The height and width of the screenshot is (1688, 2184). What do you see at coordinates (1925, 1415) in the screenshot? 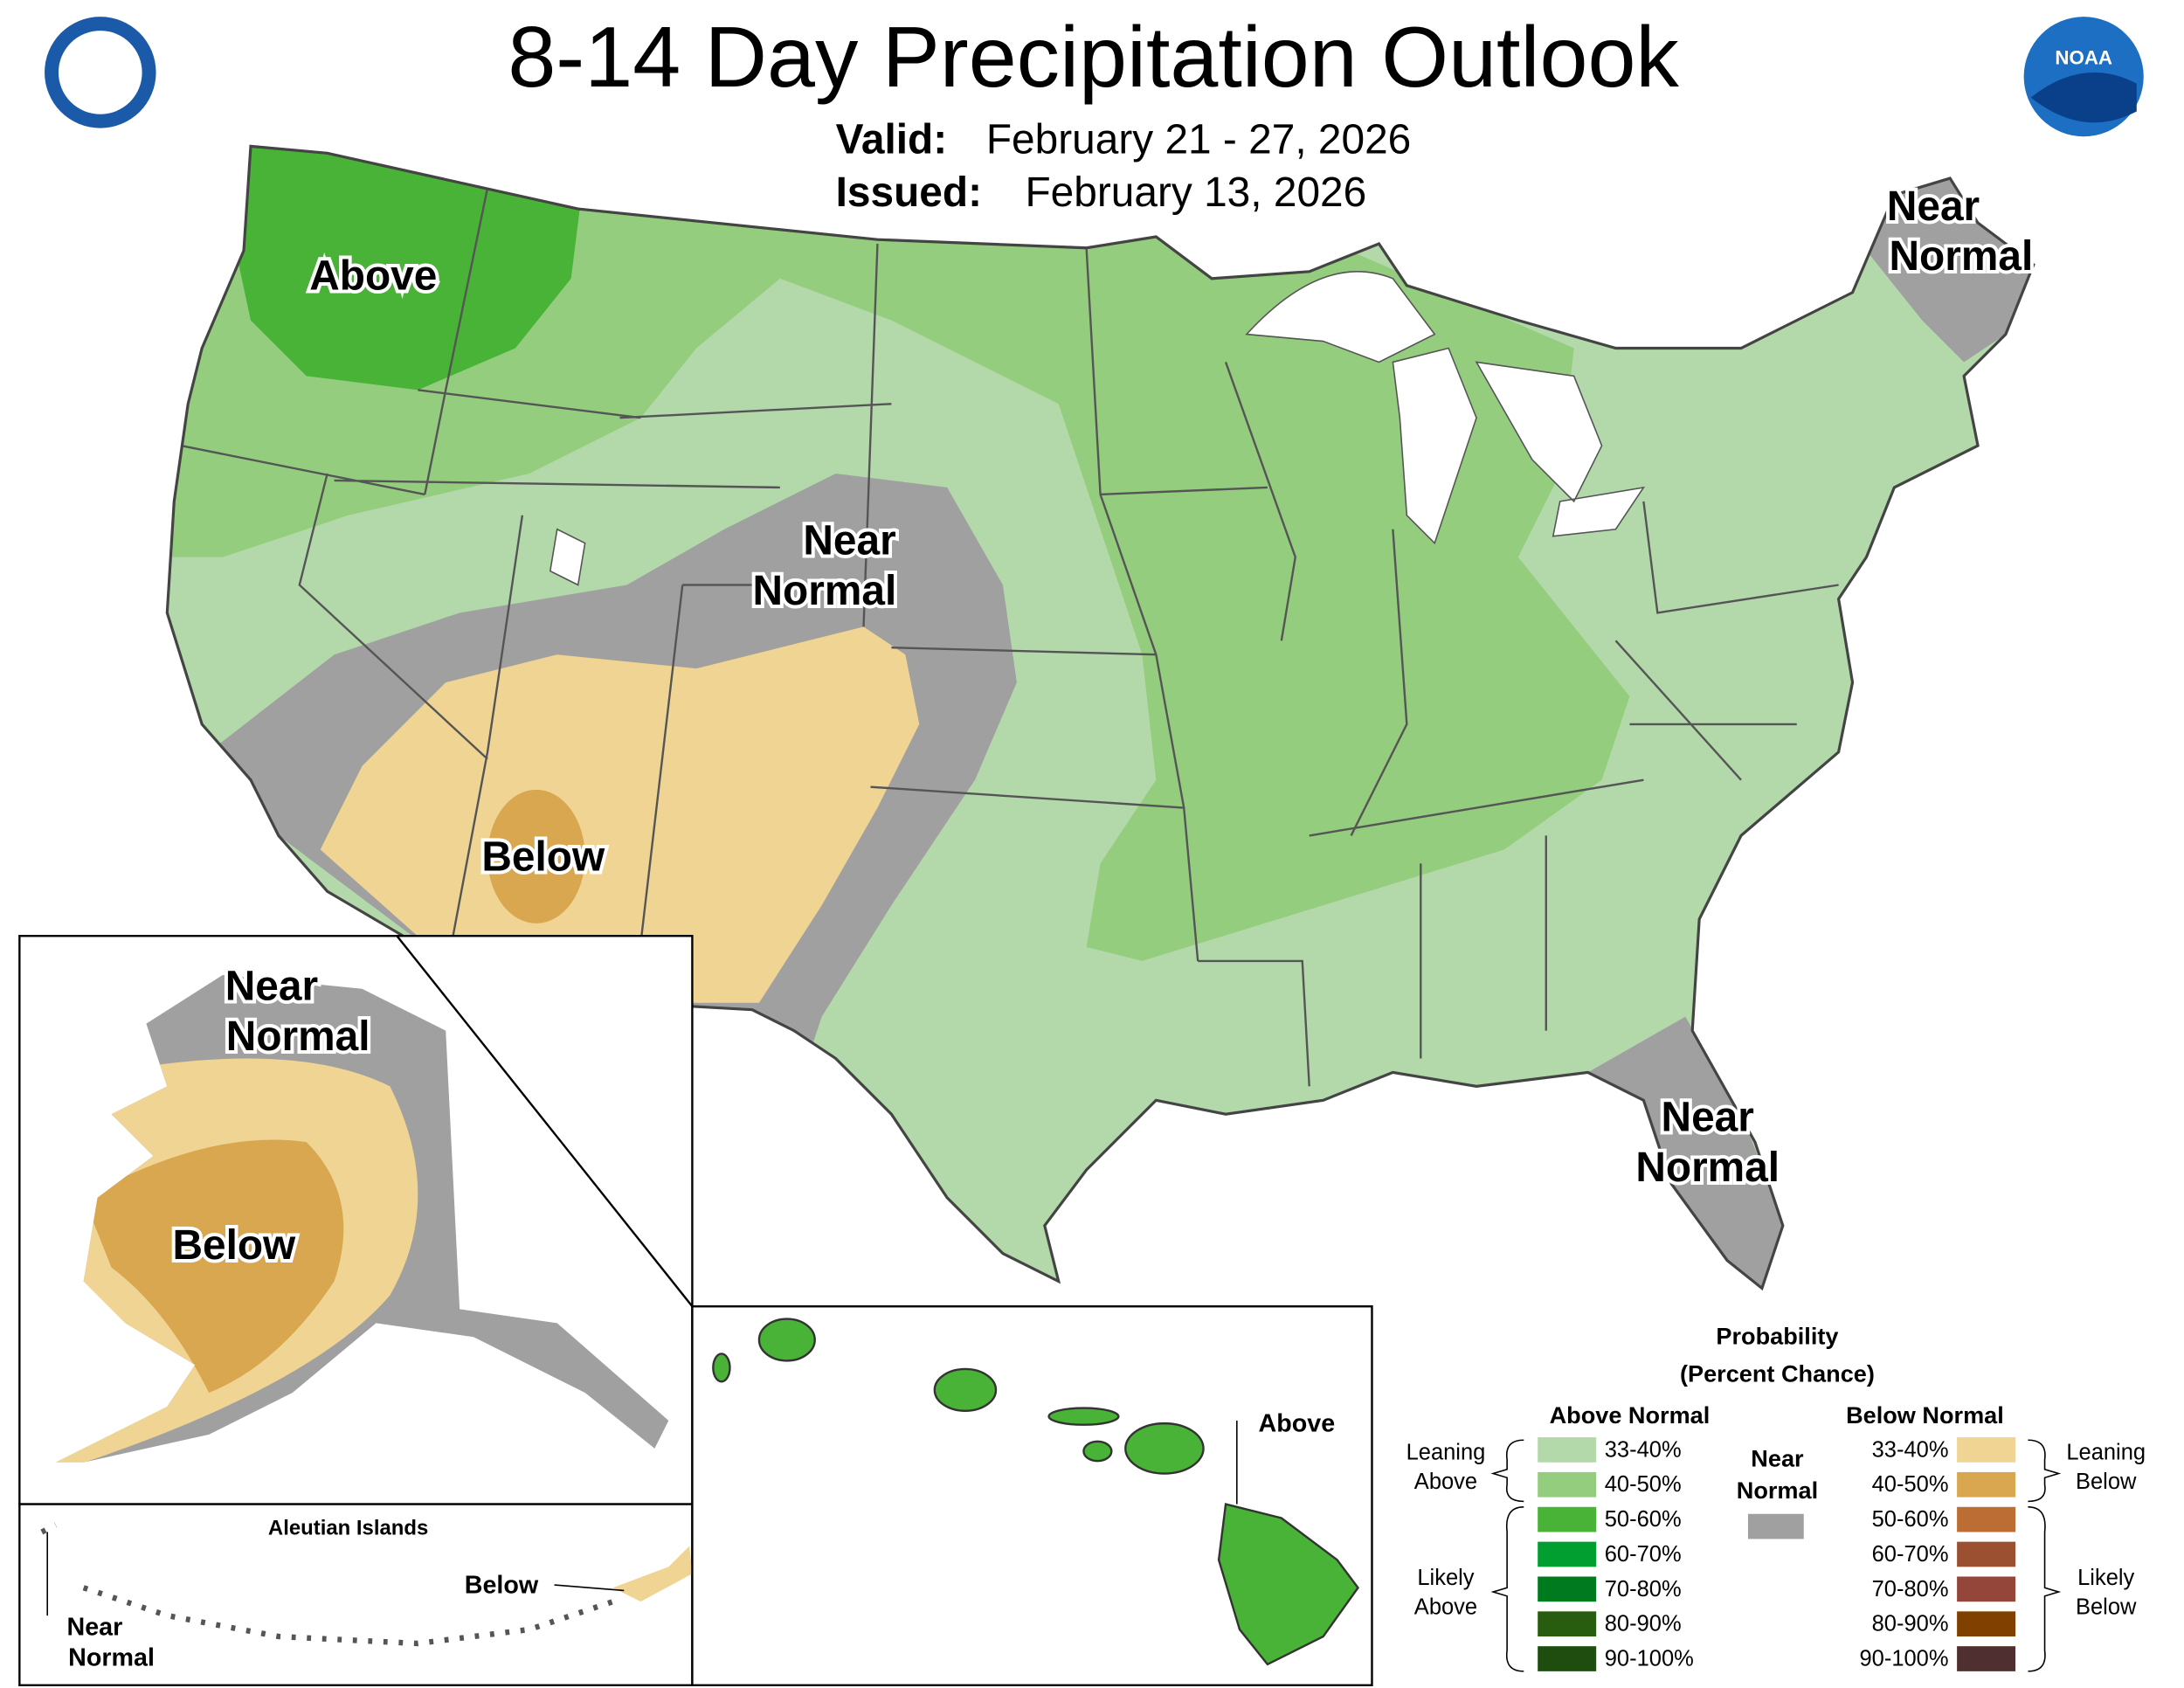
I see `legend-heading: Below Normal` at bounding box center [1925, 1415].